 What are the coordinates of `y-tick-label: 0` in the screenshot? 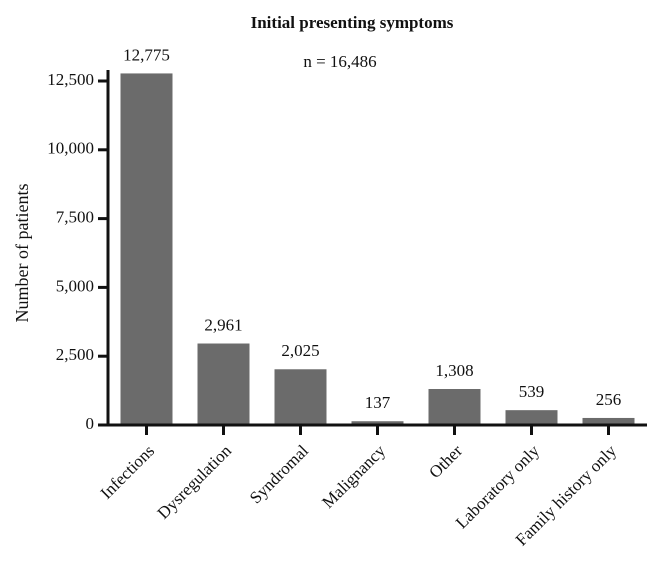 It's located at (90, 423).